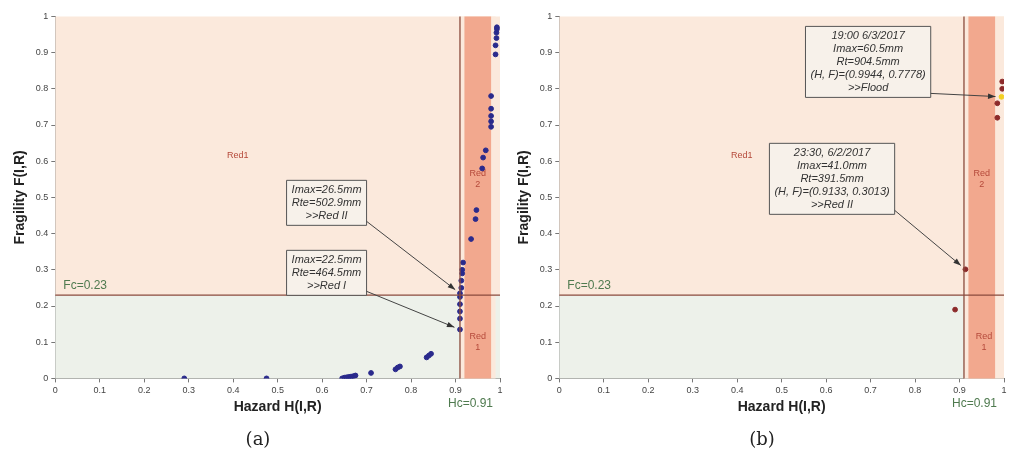 The width and height of the screenshot is (1021, 464). Describe the element at coordinates (326, 271) in the screenshot. I see `annotation: Imax=22.5mm Rte=464.5mm >>Red I` at that location.